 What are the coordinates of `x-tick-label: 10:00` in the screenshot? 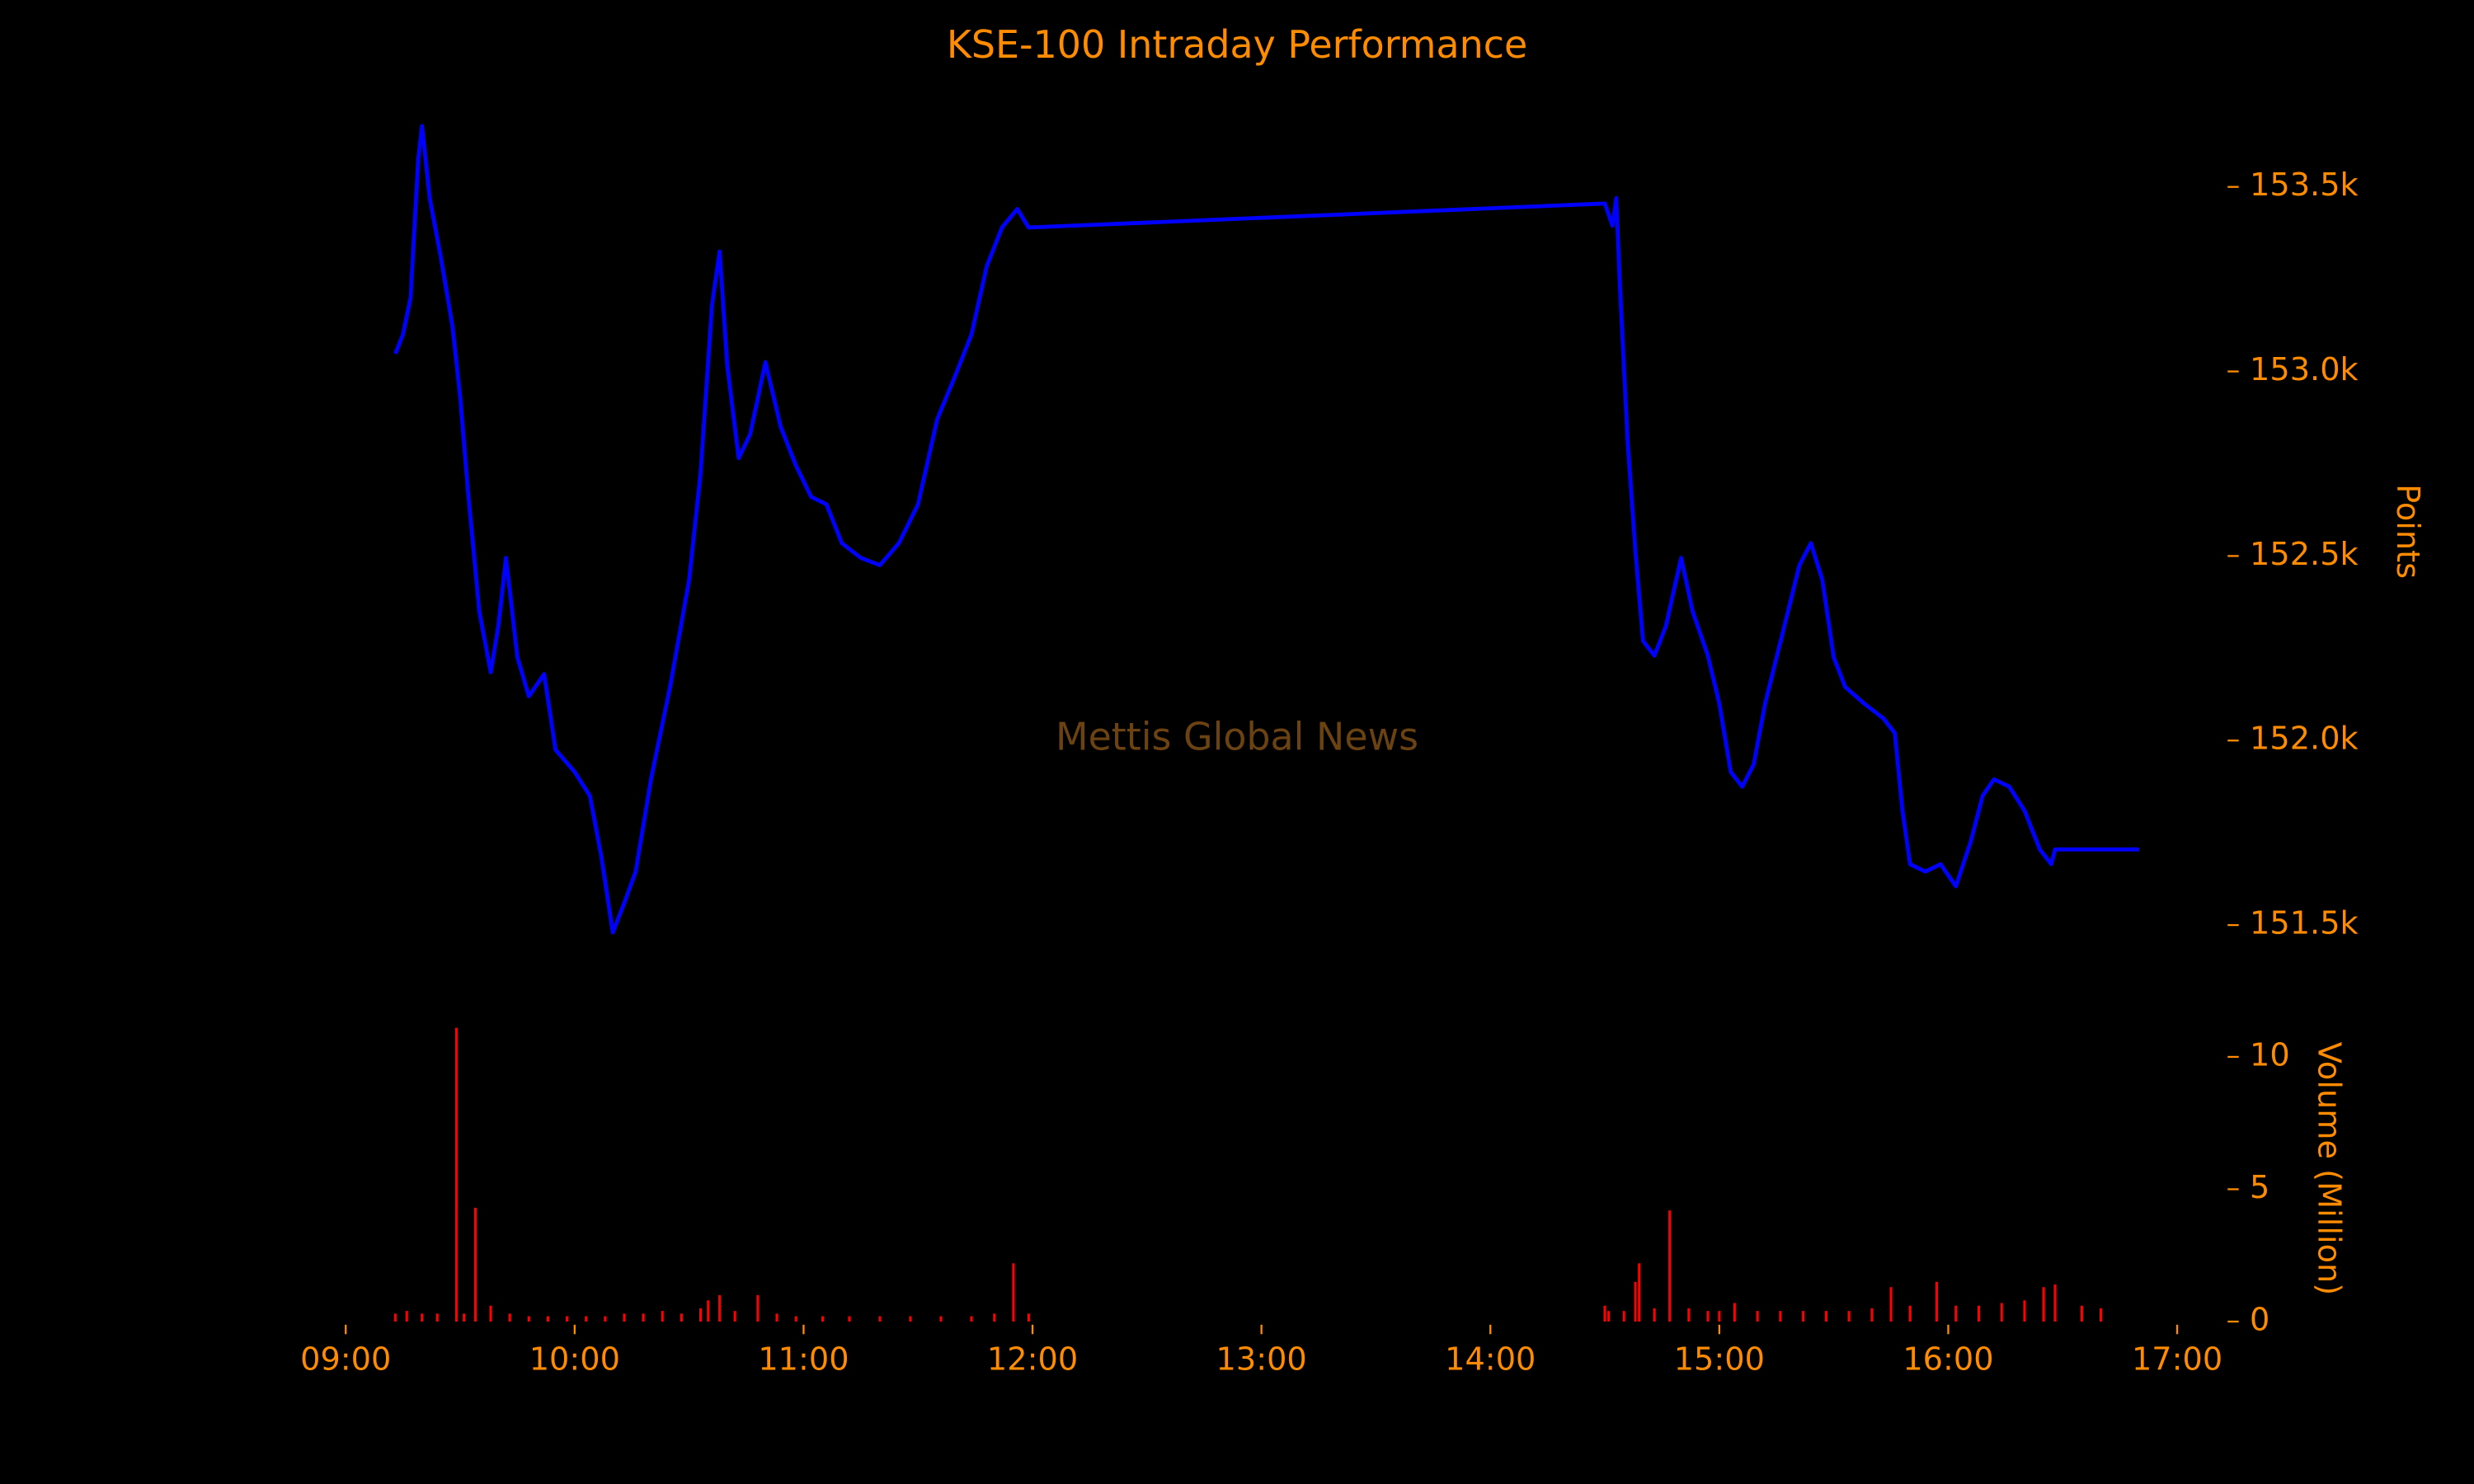 It's located at (574, 1359).